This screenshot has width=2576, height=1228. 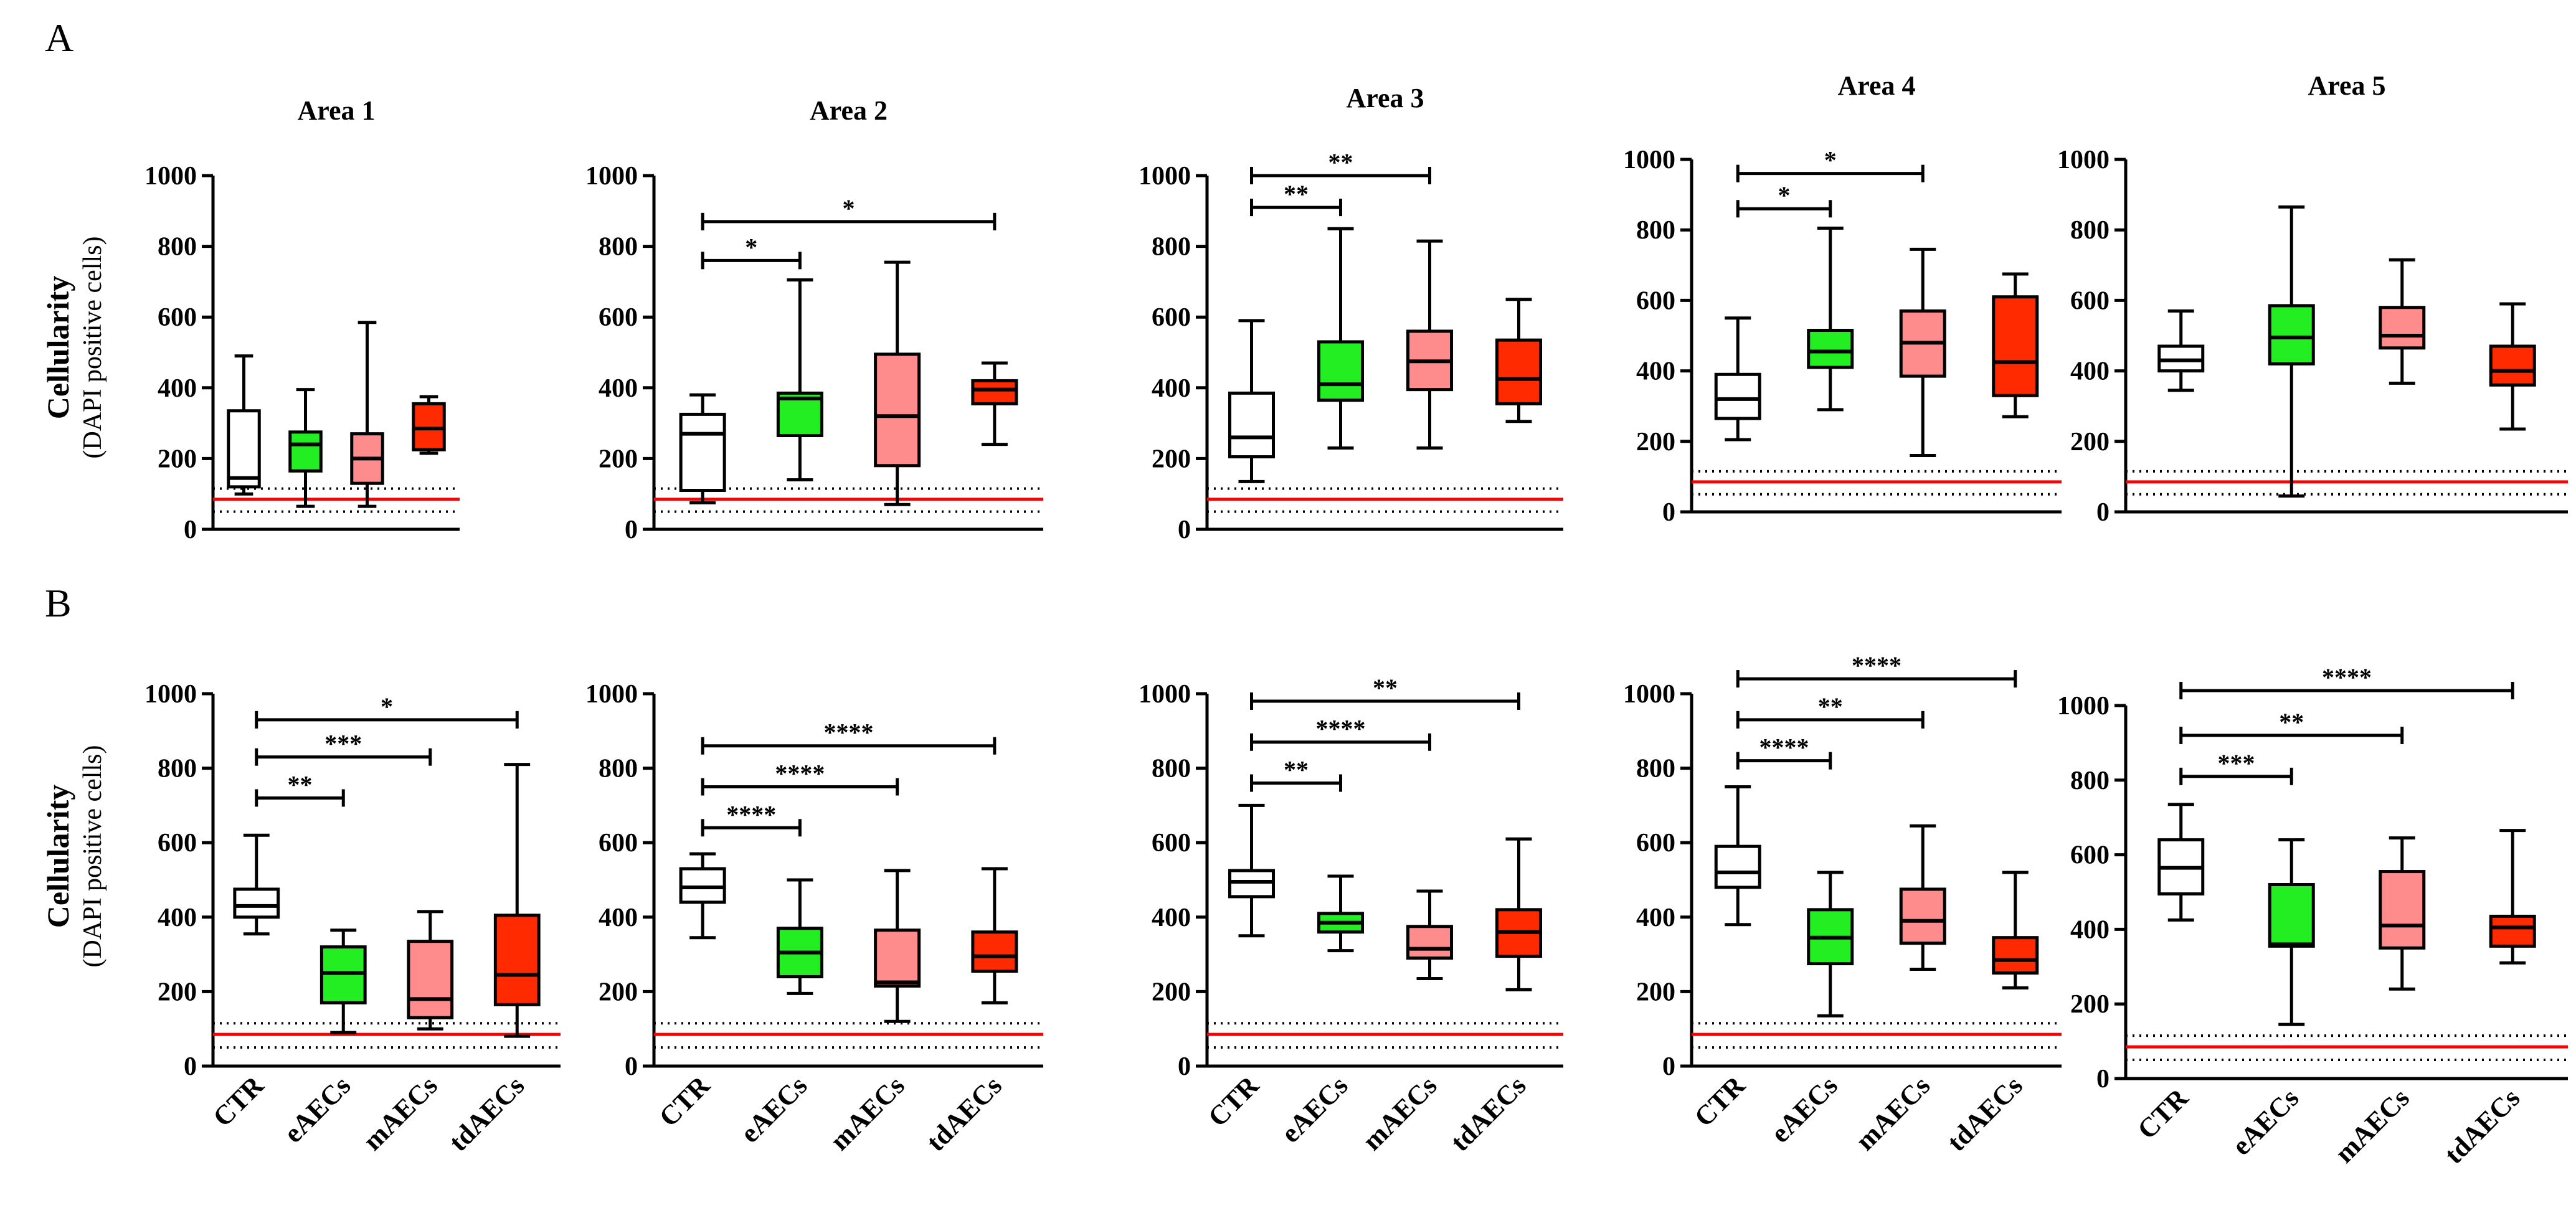 I want to click on significance-bracket: *, so click(x=849, y=212).